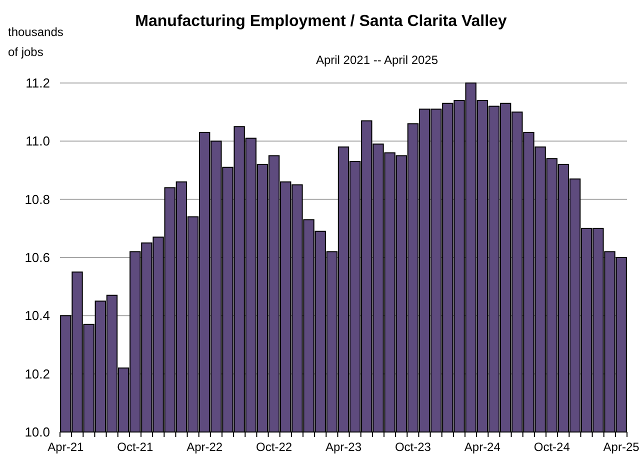 Image resolution: width=642 pixels, height=465 pixels. Describe the element at coordinates (135, 447) in the screenshot. I see `x-tick-label: Oct-21` at that location.